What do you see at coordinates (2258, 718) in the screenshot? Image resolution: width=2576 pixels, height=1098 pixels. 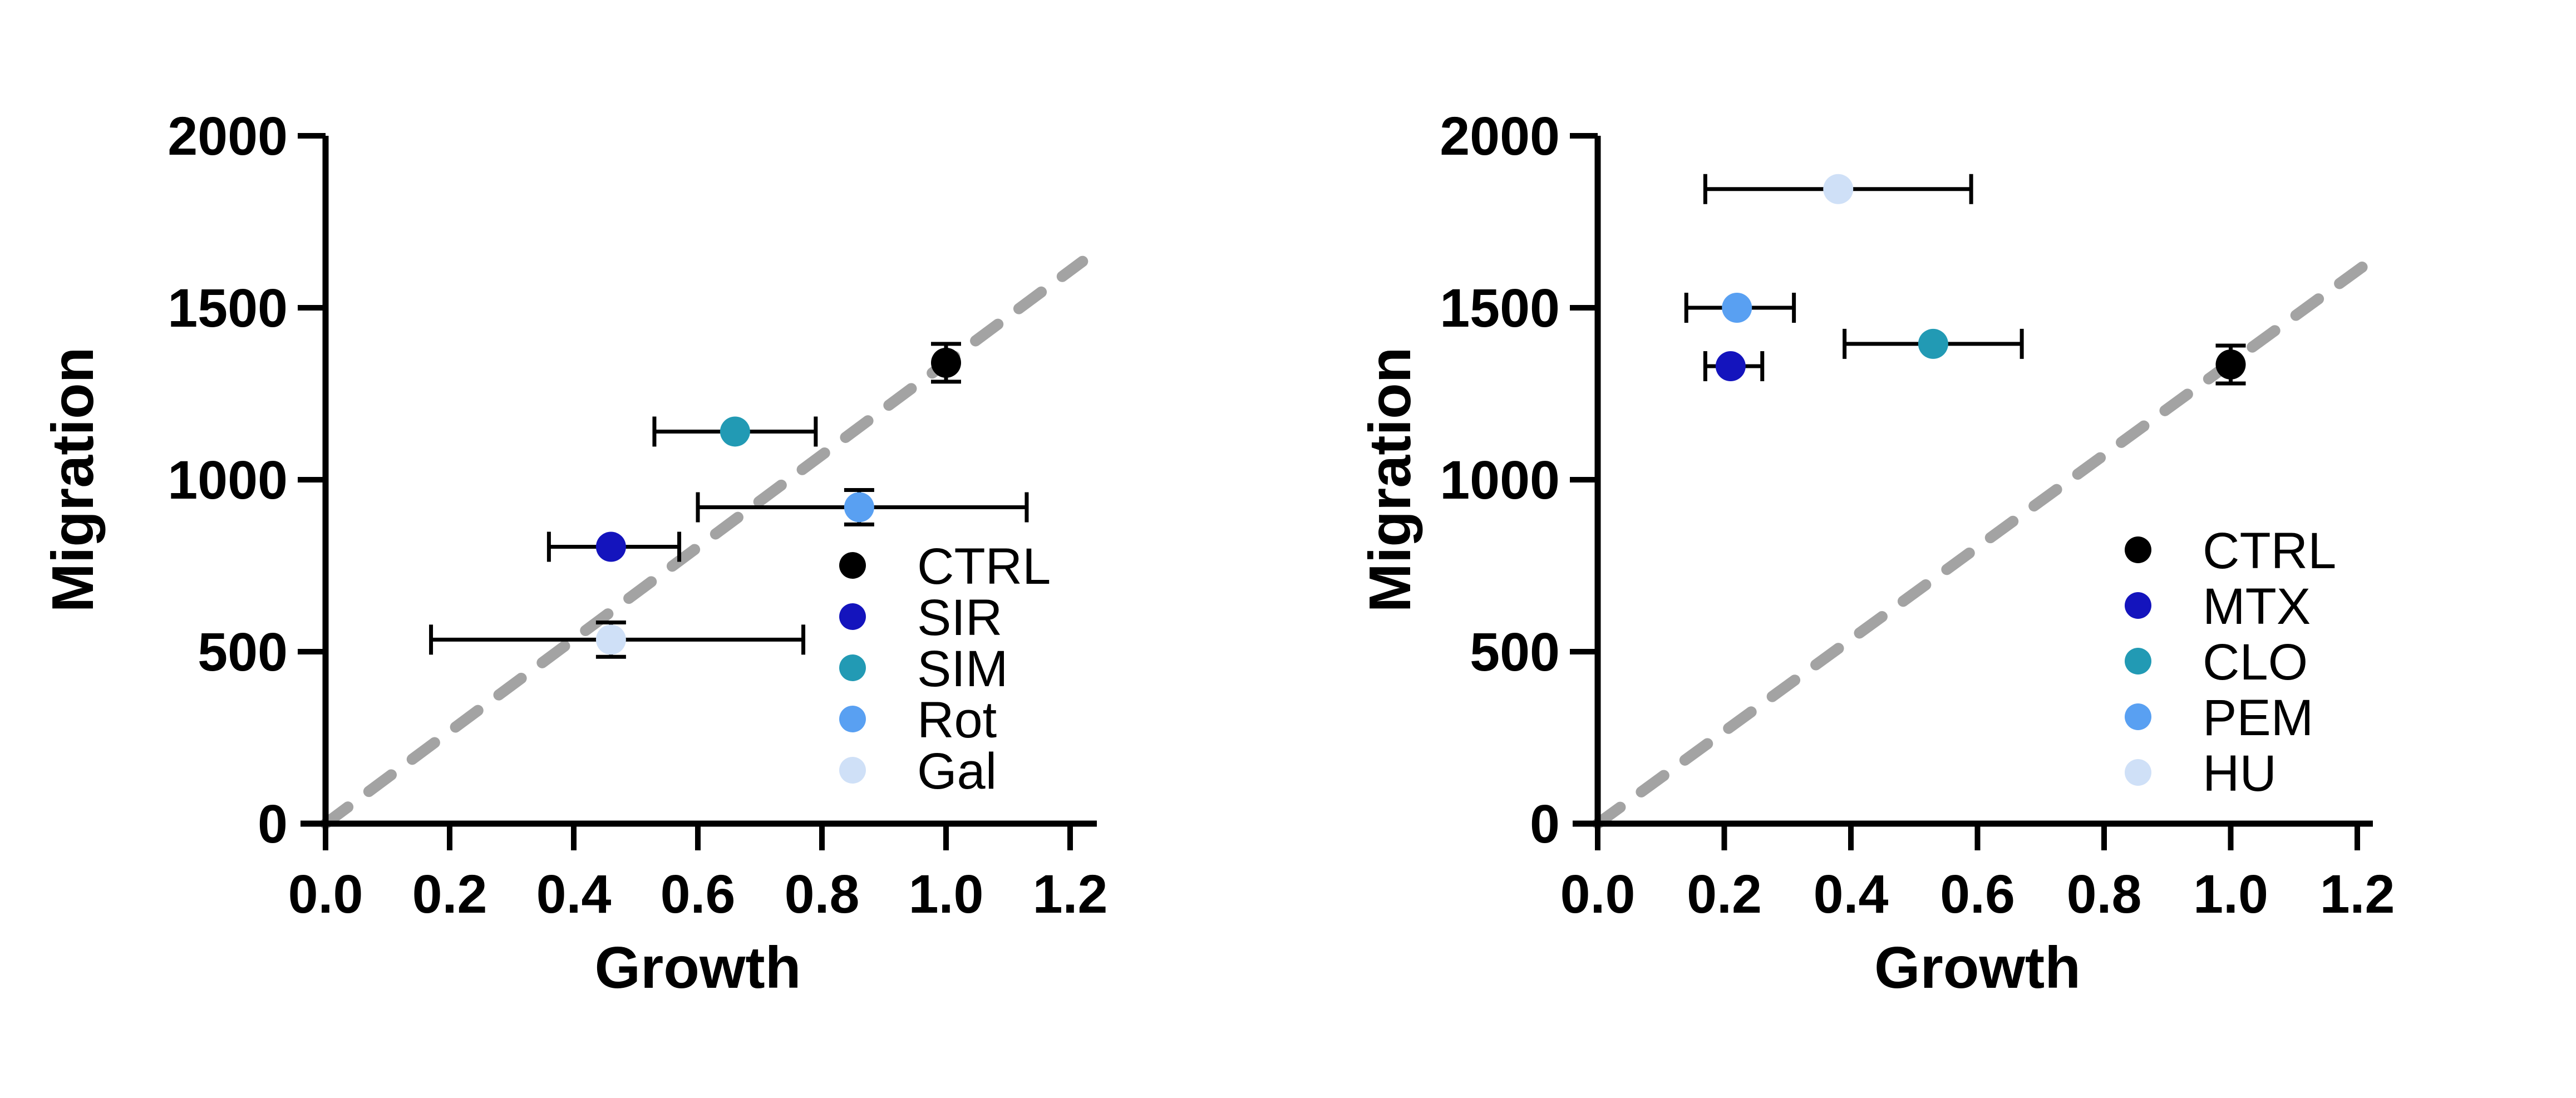 I see `legend-label-PEM: PEM` at bounding box center [2258, 718].